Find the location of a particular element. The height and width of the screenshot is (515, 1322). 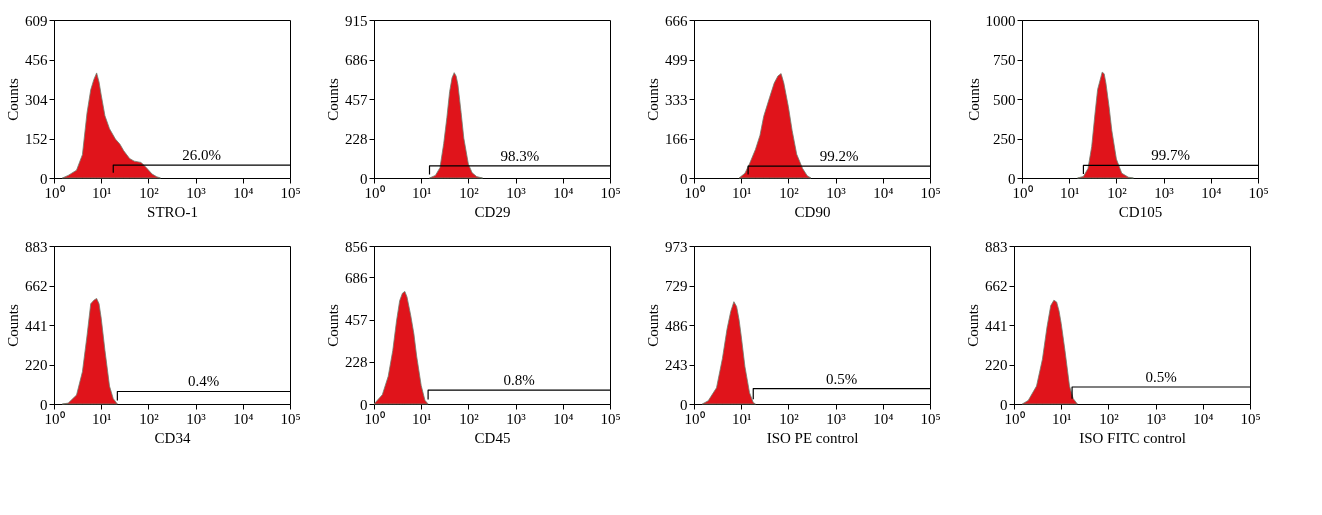

x-axis-title: ISO PE control is located at coordinates (812, 437).